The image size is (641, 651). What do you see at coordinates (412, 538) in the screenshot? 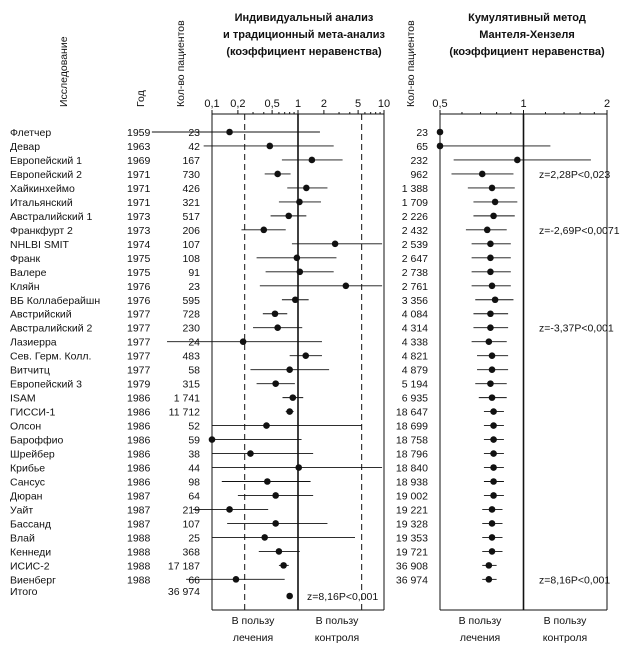
I see `cumulative-patients: 19 353` at bounding box center [412, 538].